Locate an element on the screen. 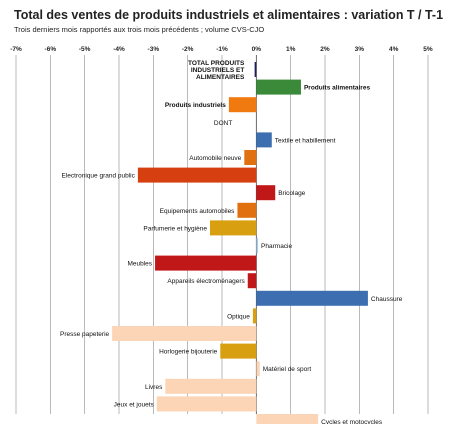  bar-label: Automobile neuve is located at coordinates (215, 158).